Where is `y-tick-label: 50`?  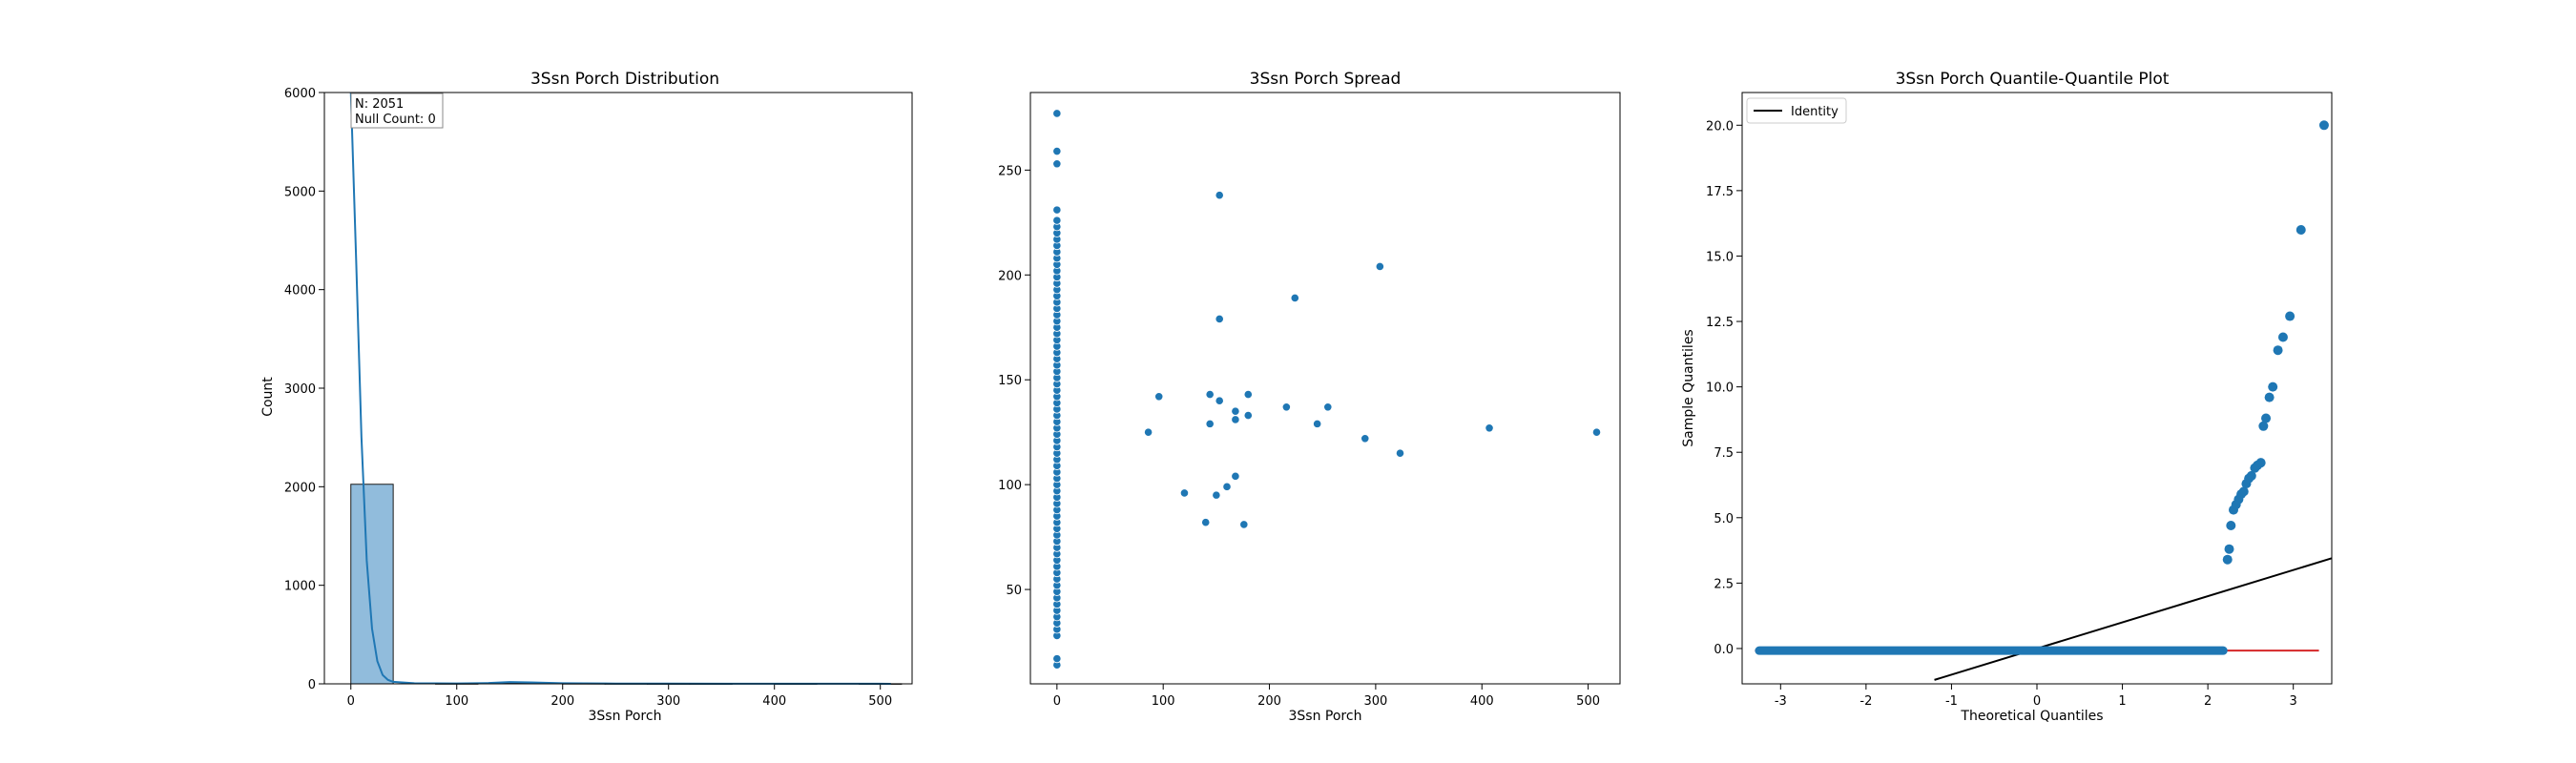 y-tick-label: 50 is located at coordinates (1014, 591).